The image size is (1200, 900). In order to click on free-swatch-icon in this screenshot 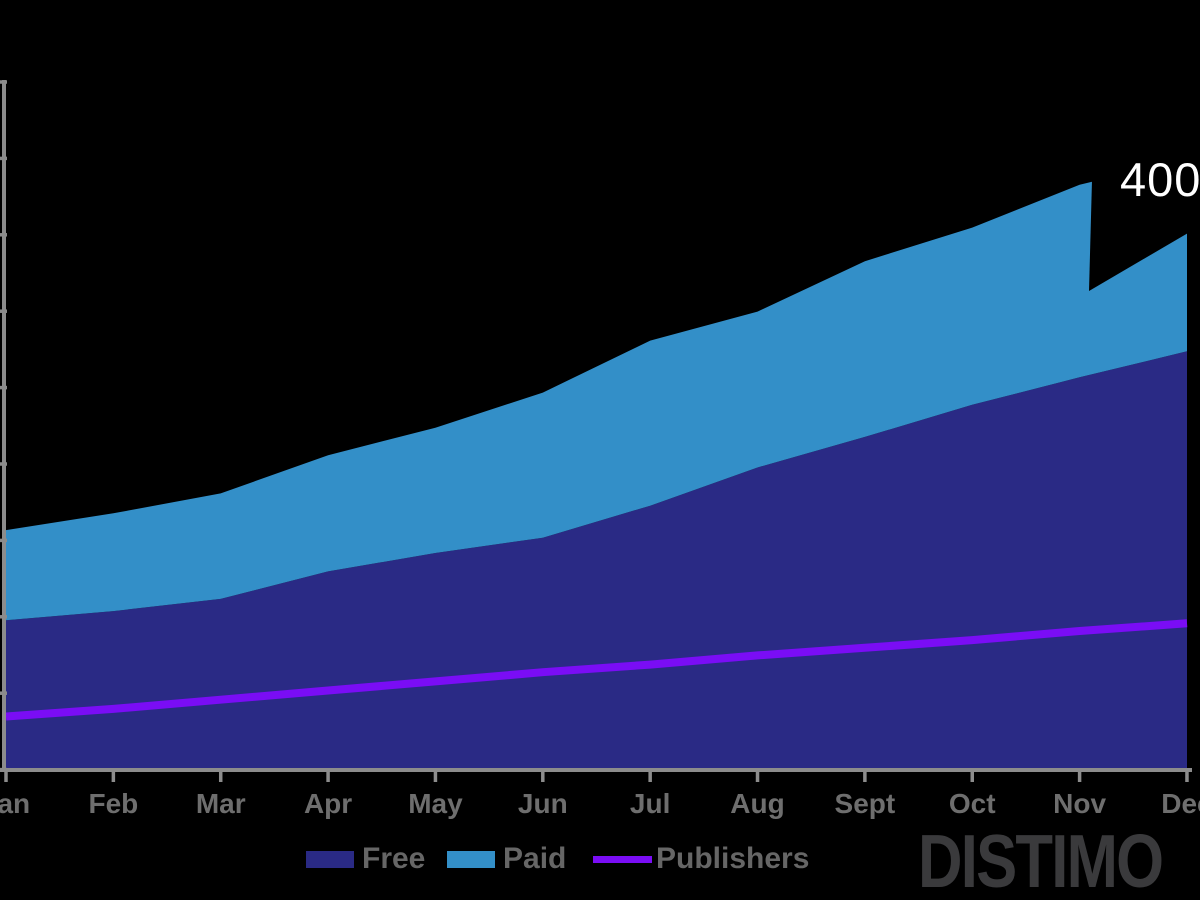, I will do `click(330, 859)`.